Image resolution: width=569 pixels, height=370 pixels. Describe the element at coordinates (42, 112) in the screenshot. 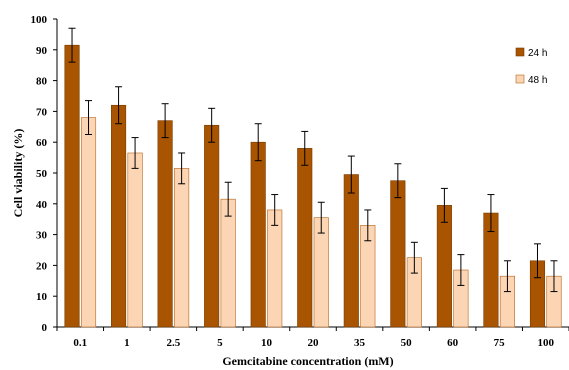

I see `y-tick-label: 70` at that location.